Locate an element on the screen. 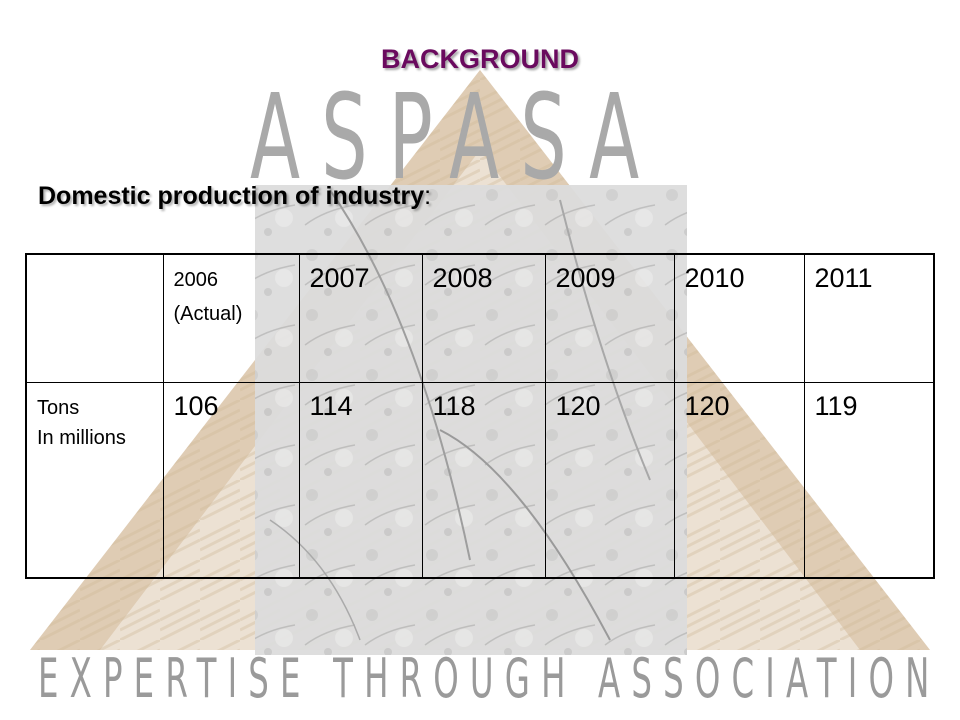 The height and width of the screenshot is (720, 960). table-caption-text: Domestic production of industry is located at coordinates (231, 196).